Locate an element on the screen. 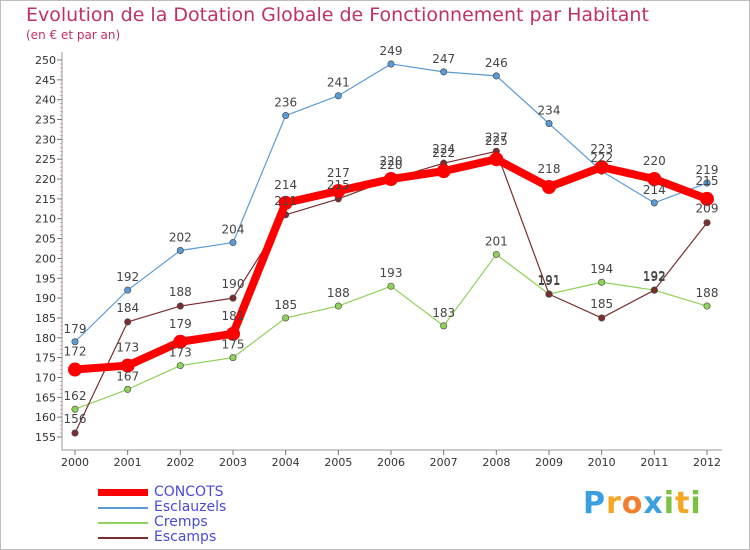  x-tick-label: 2001 is located at coordinates (128, 462).